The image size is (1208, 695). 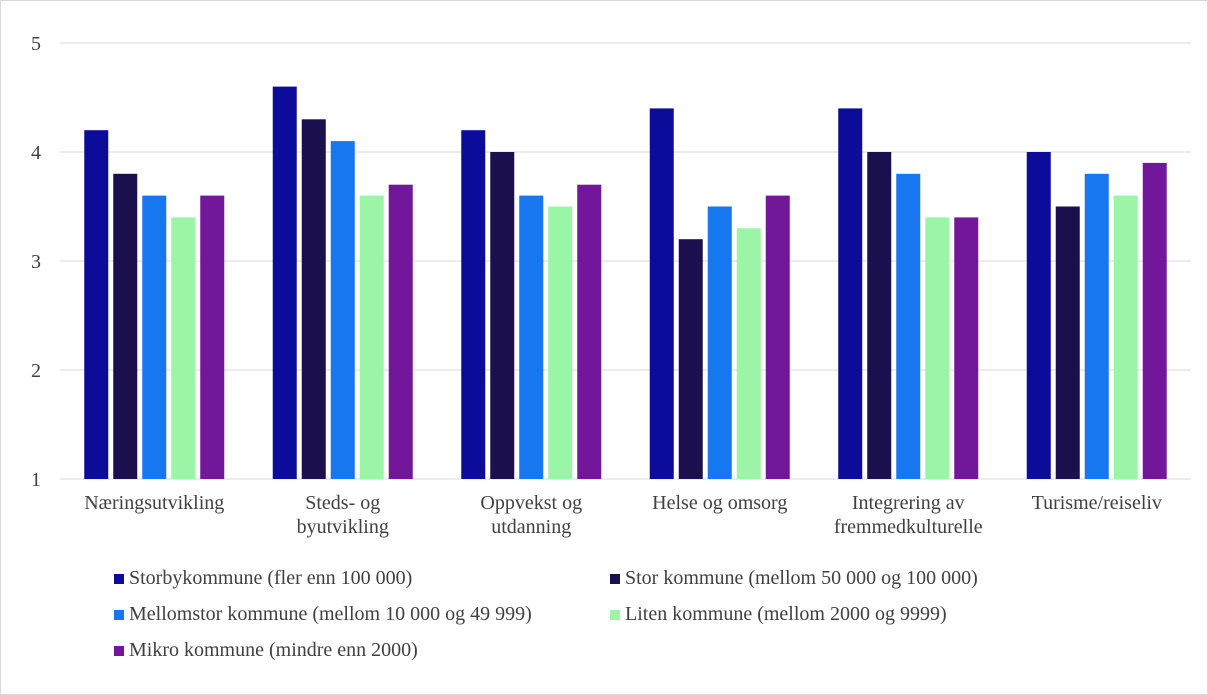 What do you see at coordinates (342, 503) in the screenshot?
I see `x-tick-label-line: Steds- og` at bounding box center [342, 503].